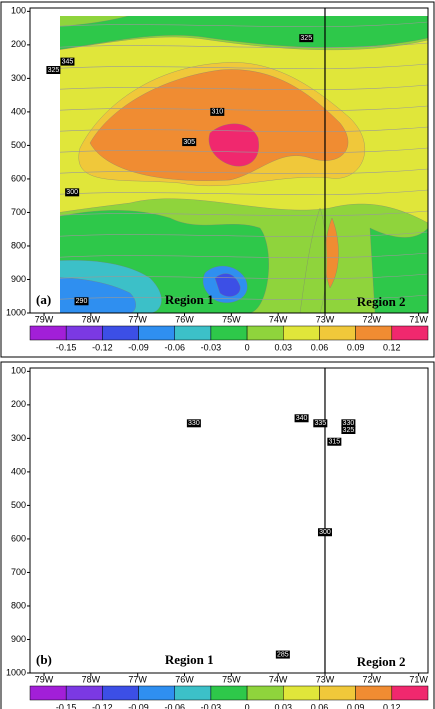 The image size is (435, 709). I want to click on colorbar-tick-label: -0.09, so click(138, 705).